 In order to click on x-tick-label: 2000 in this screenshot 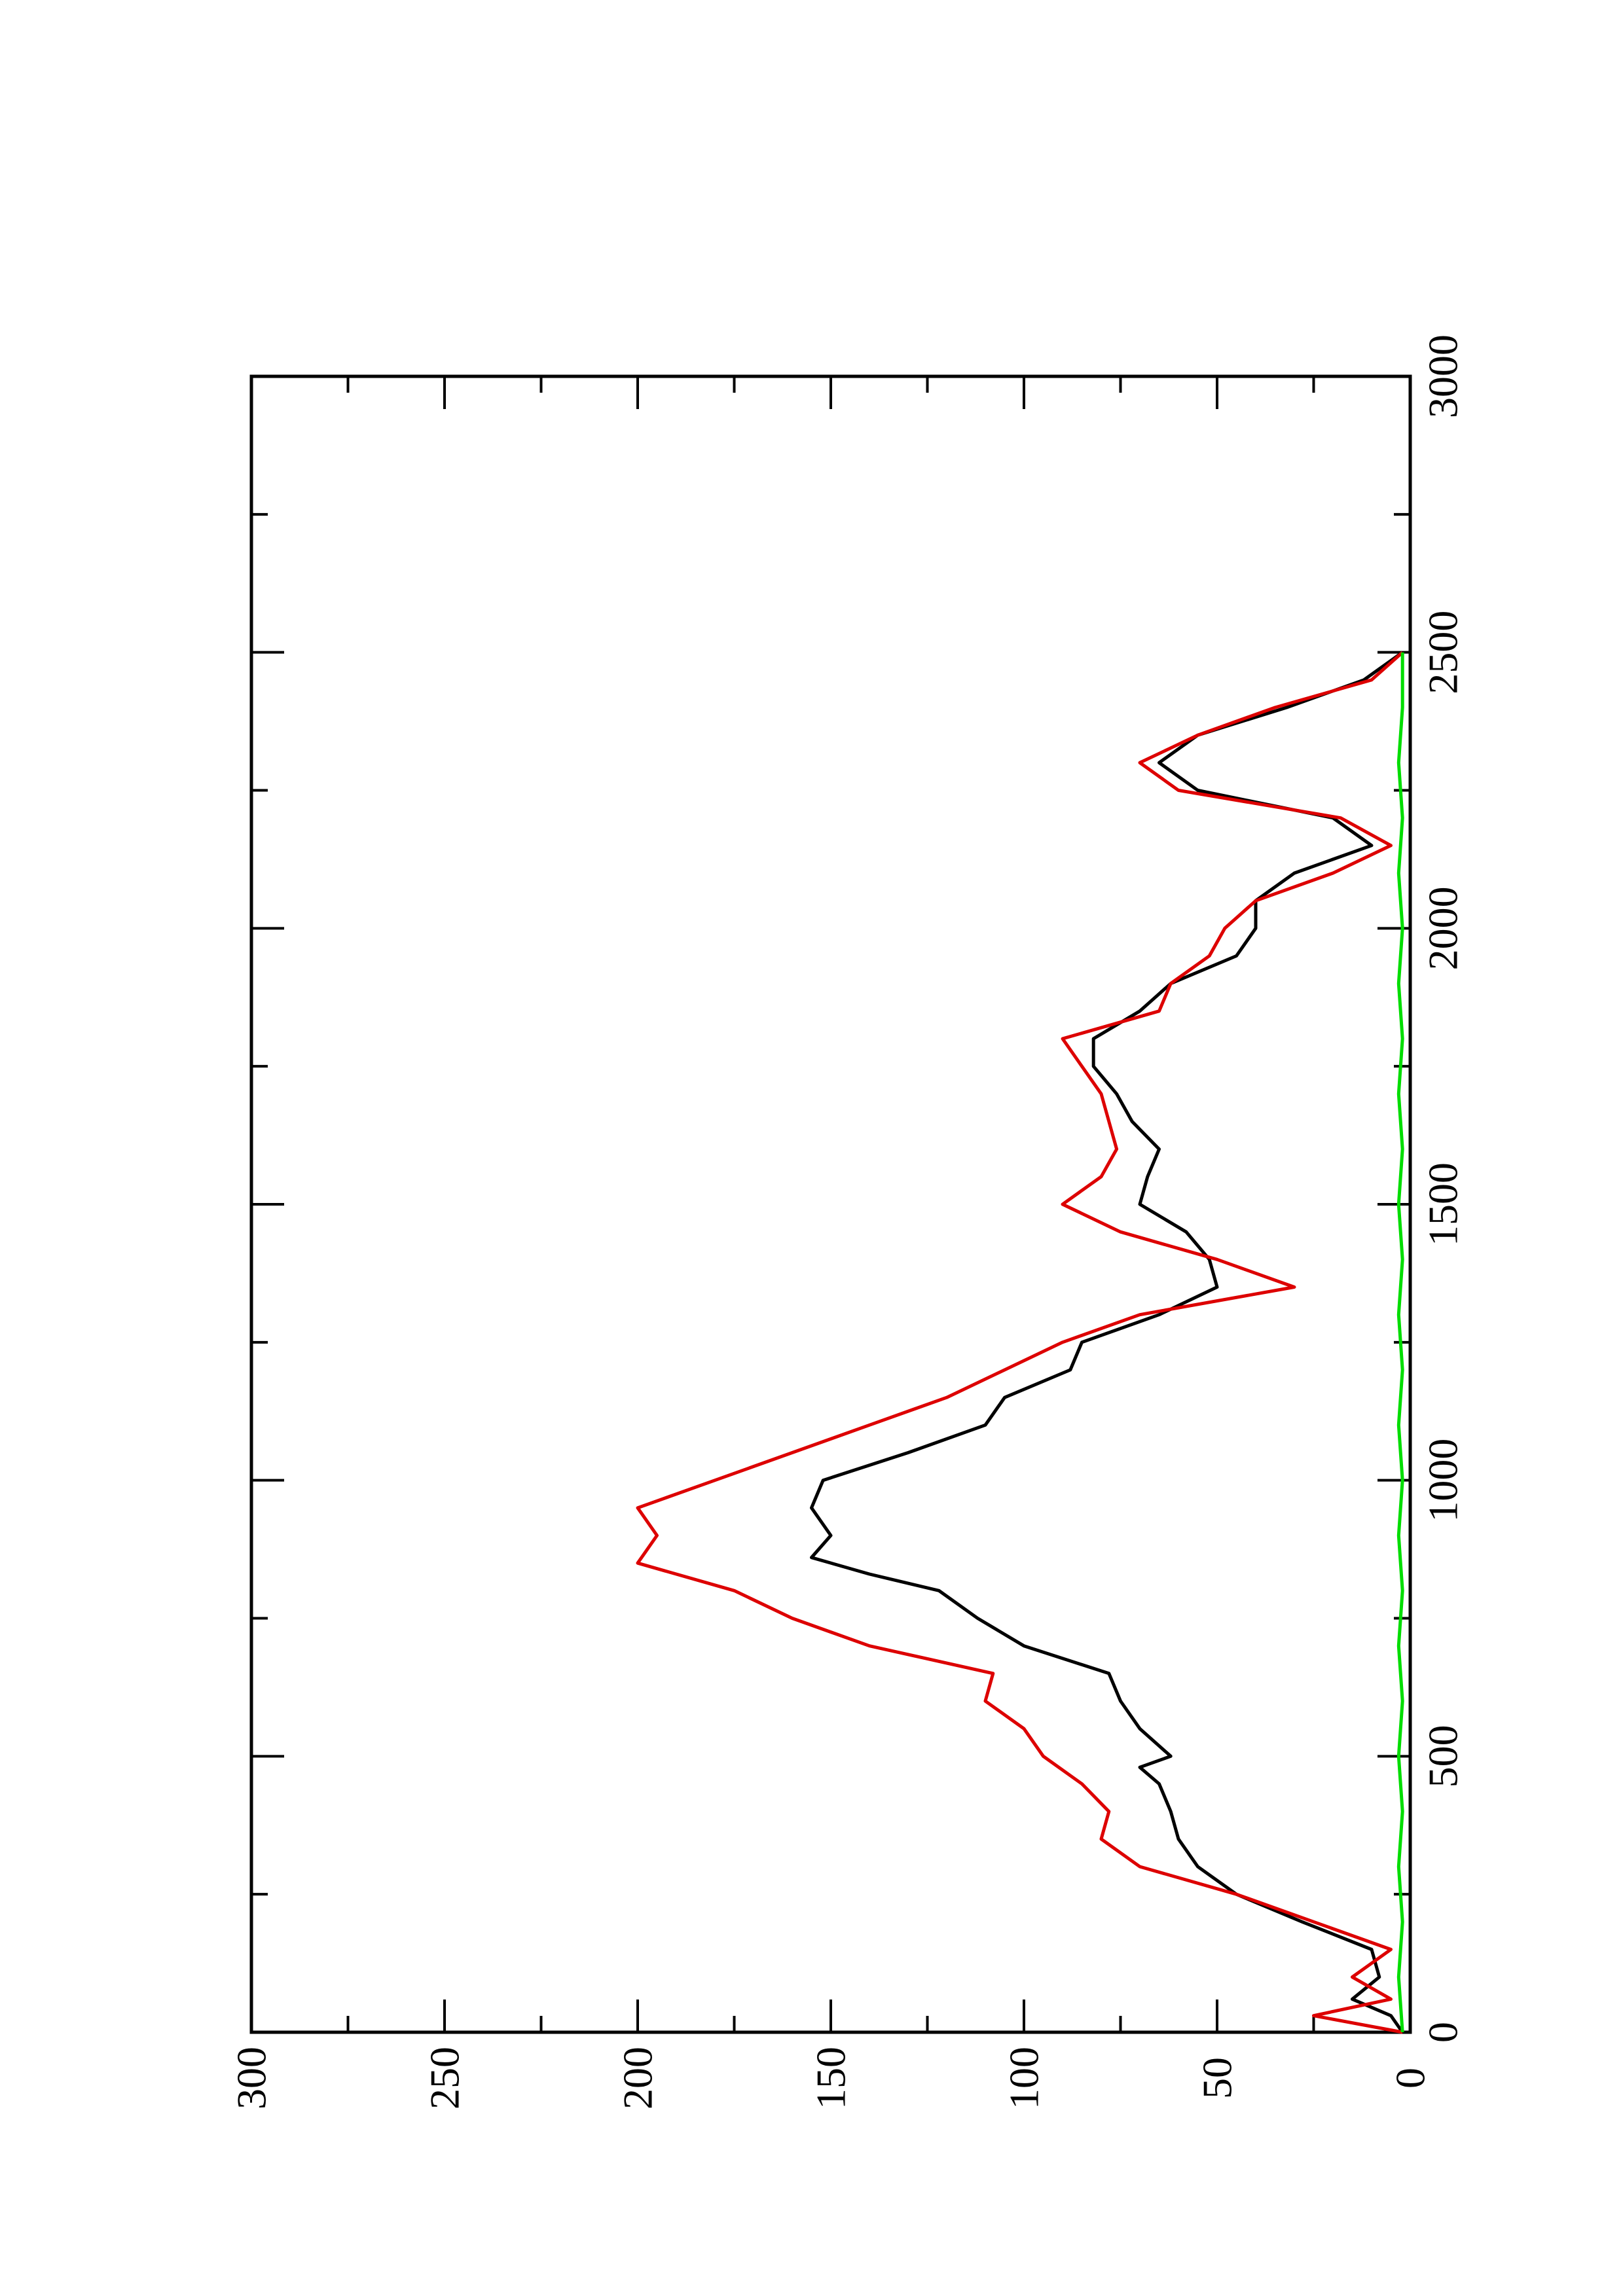, I will do `click(1443, 928)`.